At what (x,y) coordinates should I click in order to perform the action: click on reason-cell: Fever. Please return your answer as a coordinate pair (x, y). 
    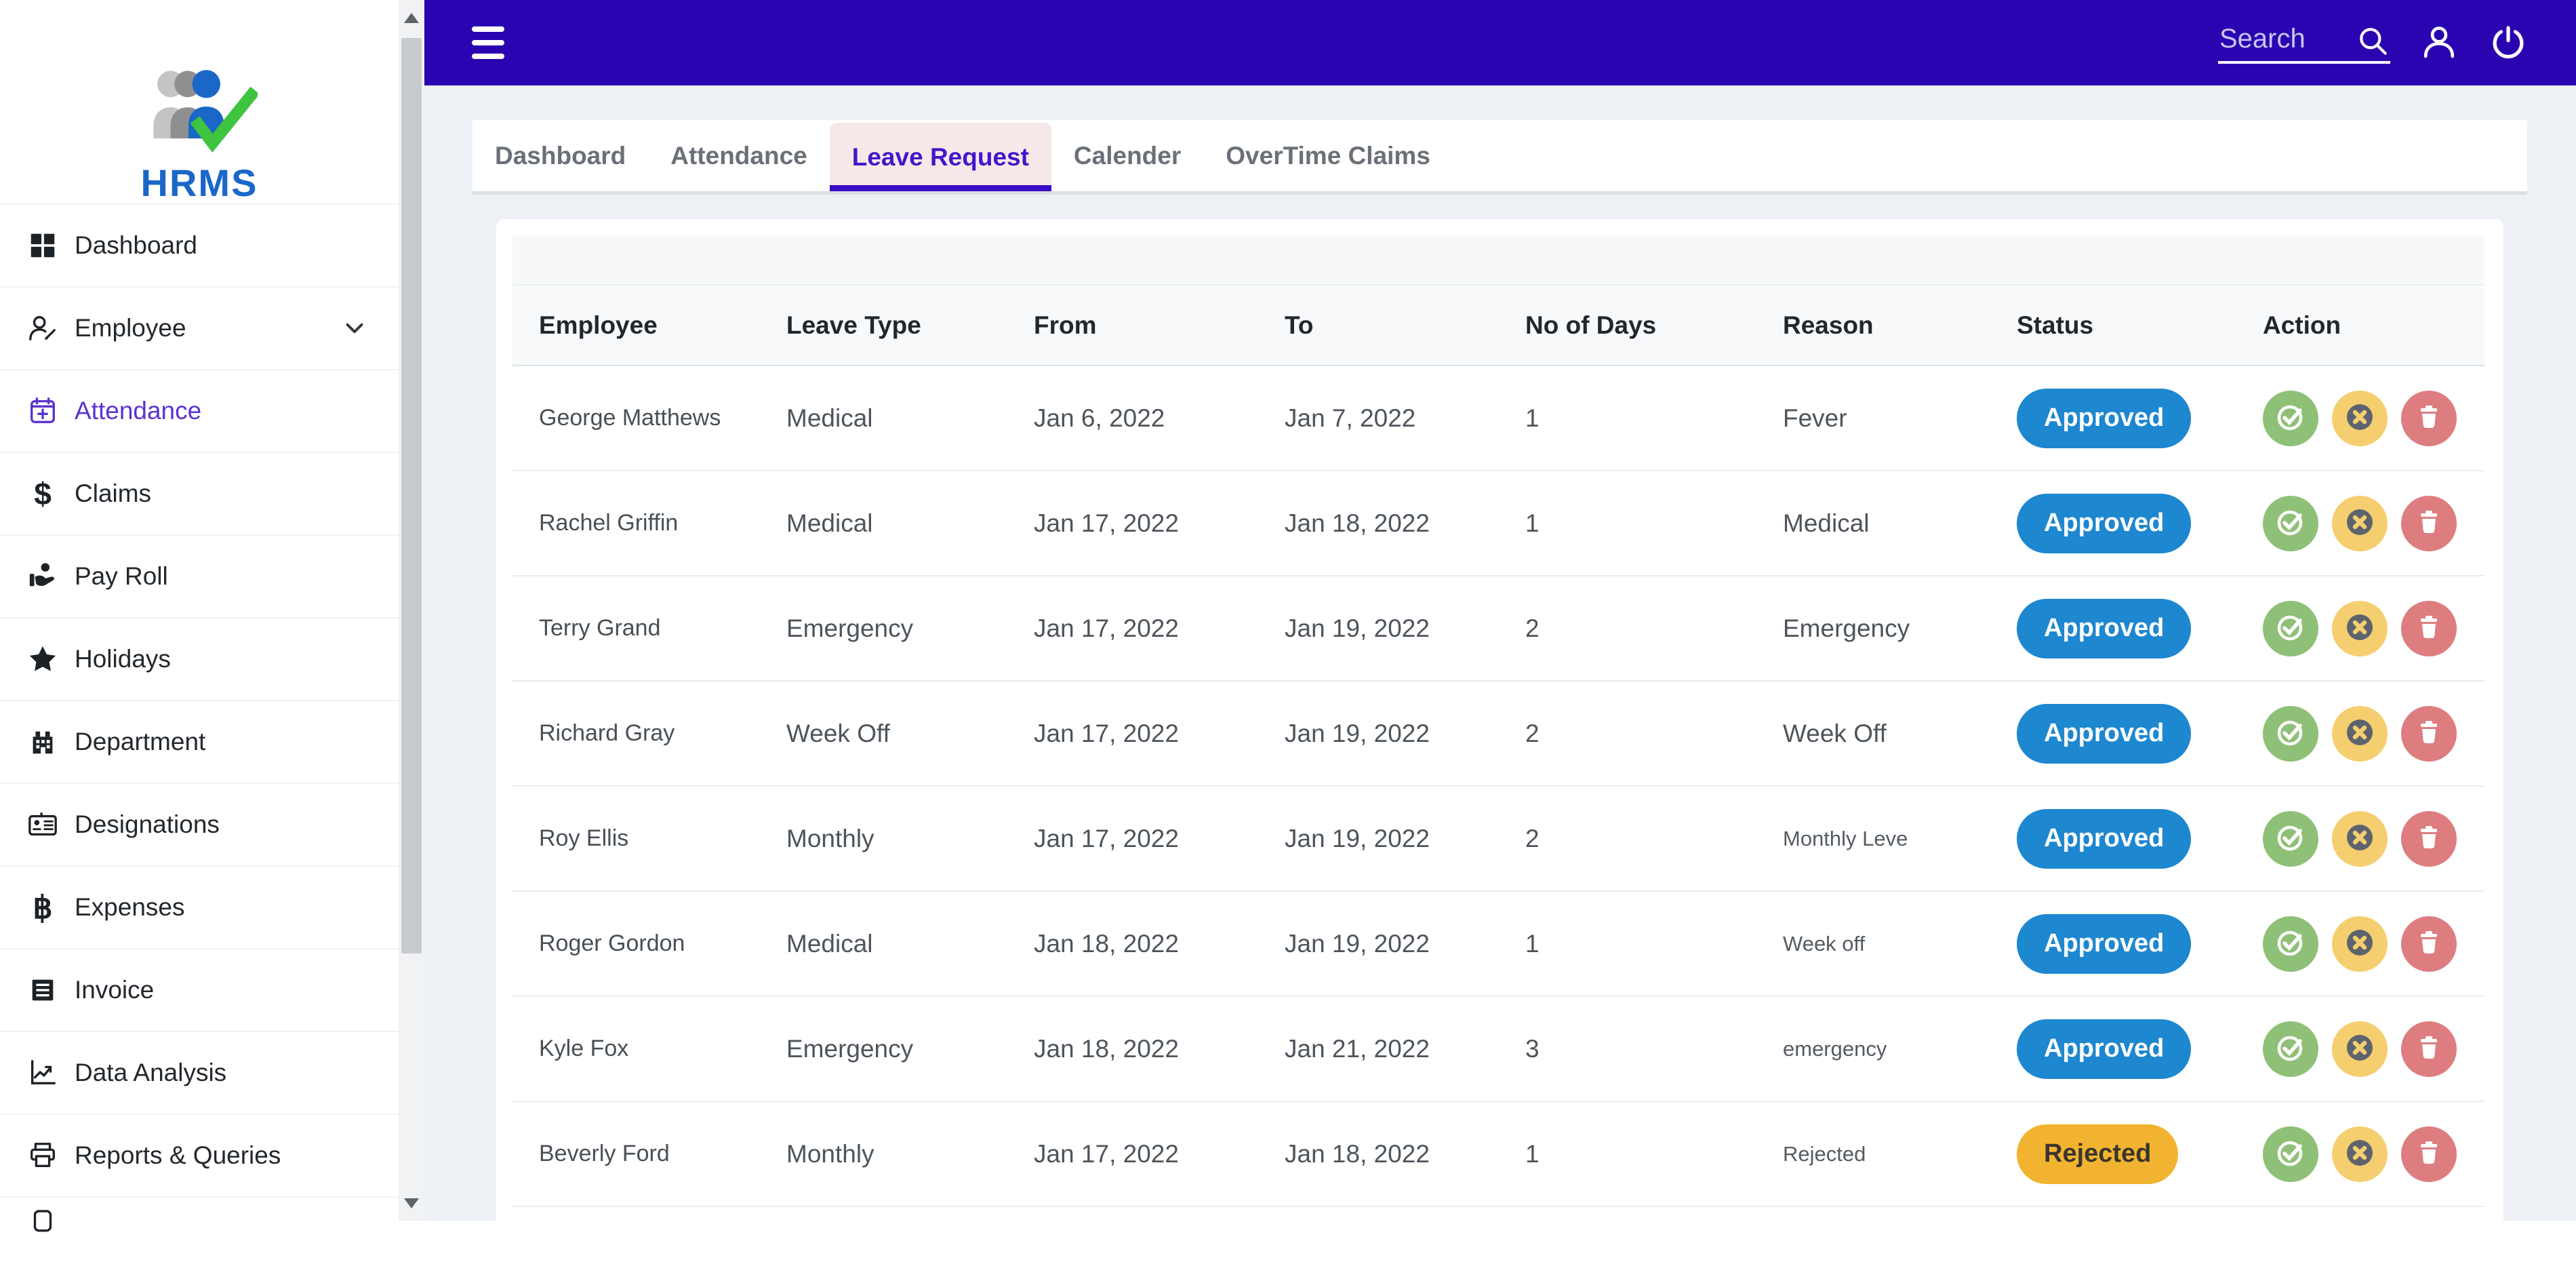
    Looking at the image, I should click on (1815, 418).